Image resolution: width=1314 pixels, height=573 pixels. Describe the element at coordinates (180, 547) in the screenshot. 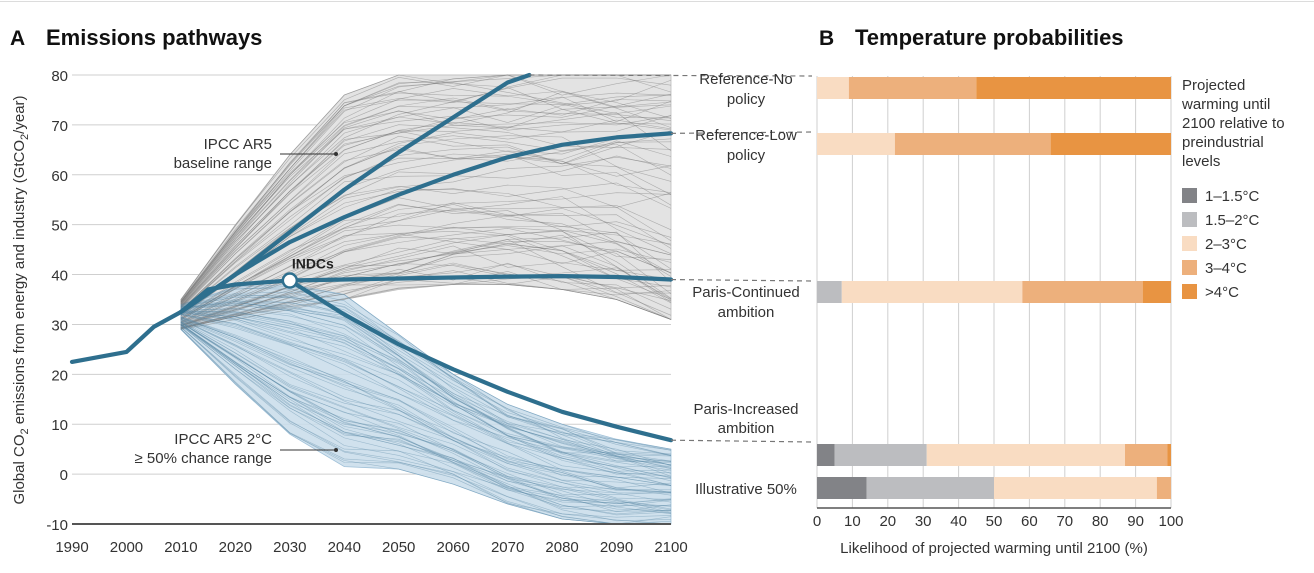

I see `x-tick-label: 2010` at that location.